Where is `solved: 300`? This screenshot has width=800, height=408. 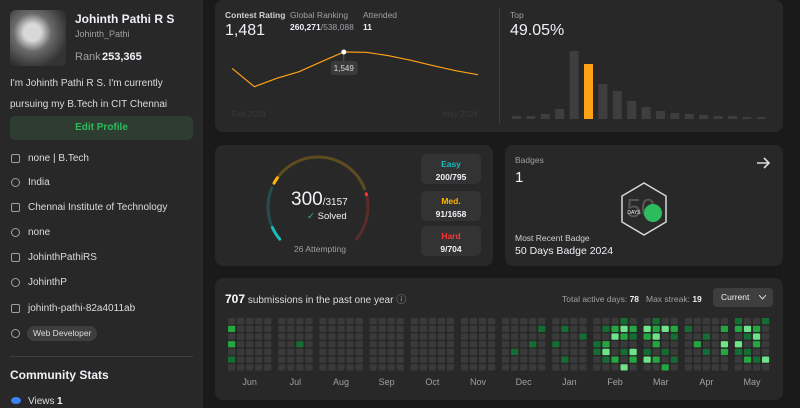 solved: 300 is located at coordinates (307, 199).